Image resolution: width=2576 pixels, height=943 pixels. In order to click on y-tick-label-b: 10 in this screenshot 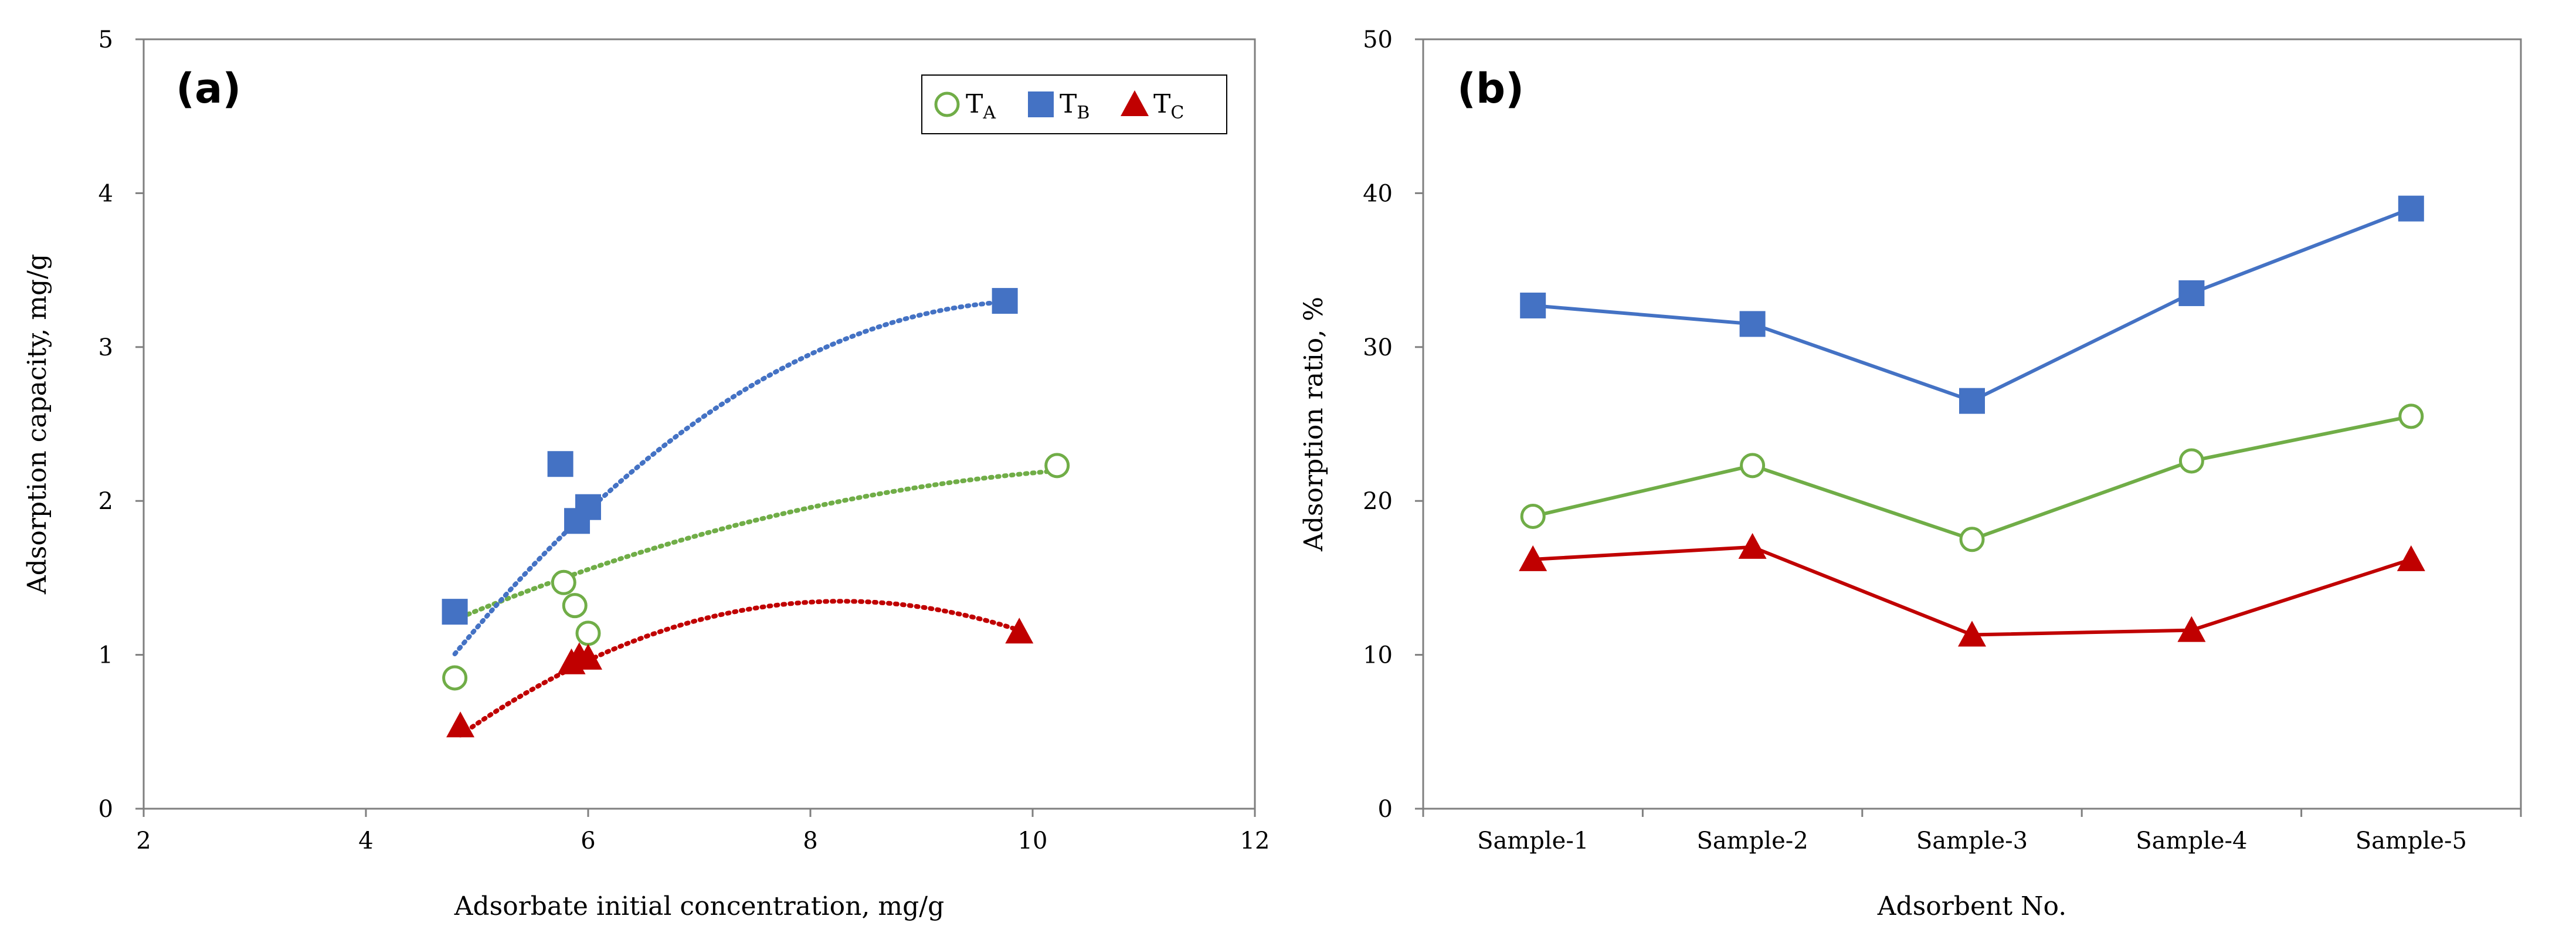, I will do `click(1378, 655)`.